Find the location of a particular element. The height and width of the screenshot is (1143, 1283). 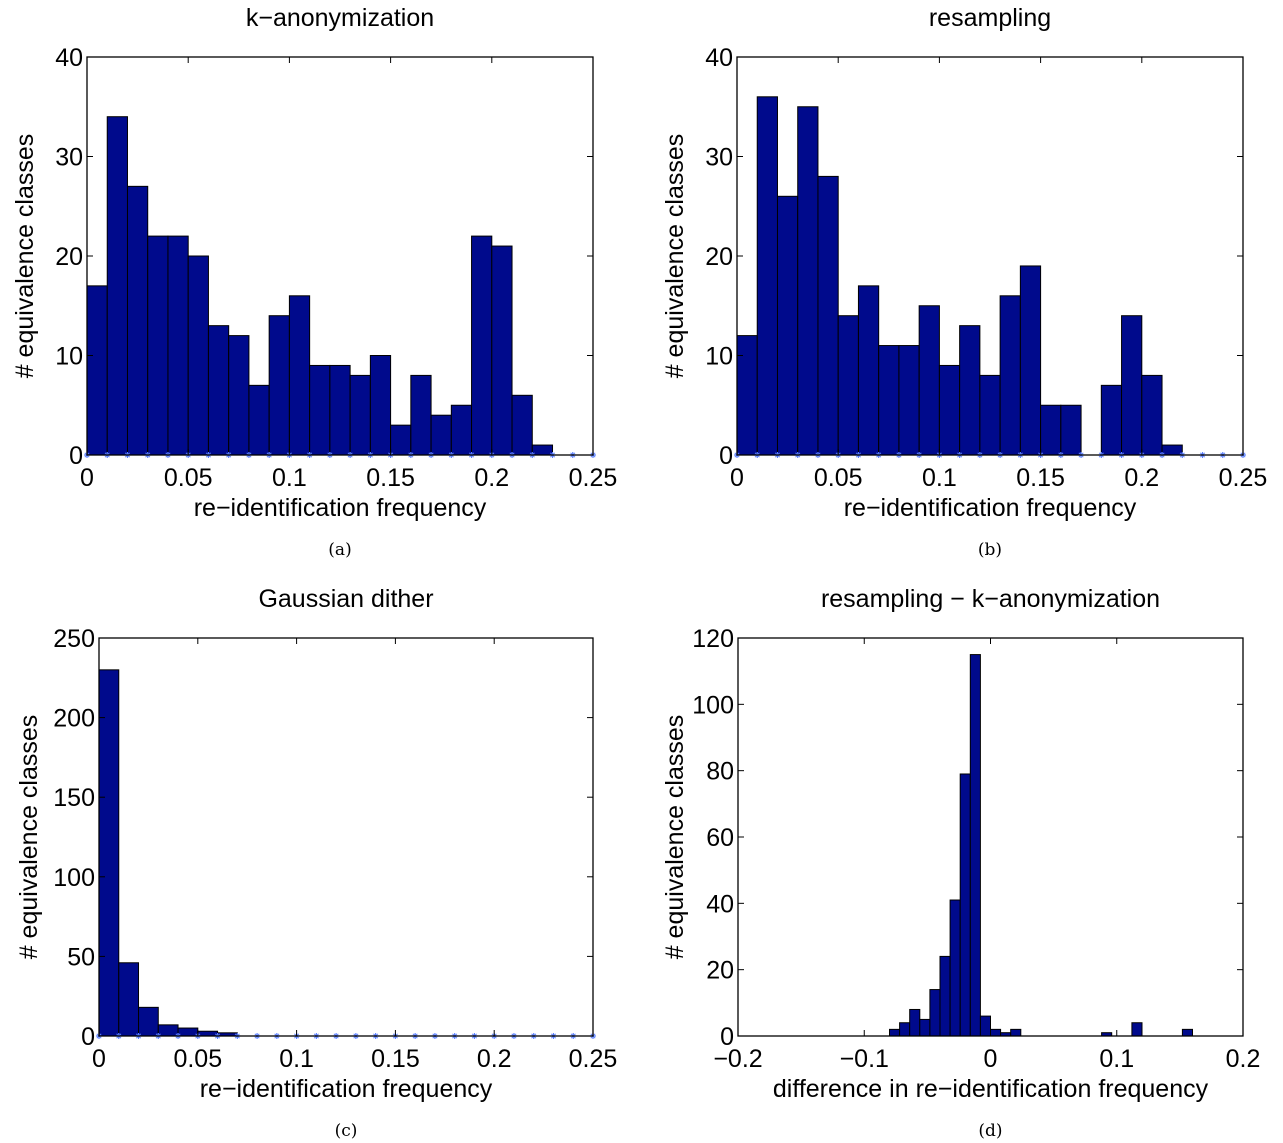

y-tick-label: 120 is located at coordinates (713, 639).